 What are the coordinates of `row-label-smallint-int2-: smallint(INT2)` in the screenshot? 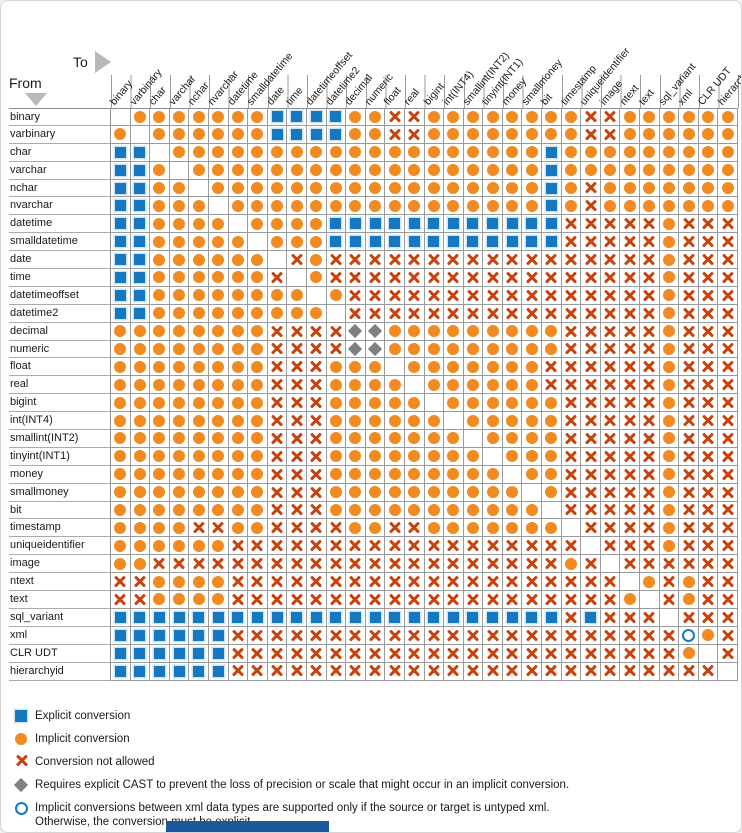 It's located at (60, 439).